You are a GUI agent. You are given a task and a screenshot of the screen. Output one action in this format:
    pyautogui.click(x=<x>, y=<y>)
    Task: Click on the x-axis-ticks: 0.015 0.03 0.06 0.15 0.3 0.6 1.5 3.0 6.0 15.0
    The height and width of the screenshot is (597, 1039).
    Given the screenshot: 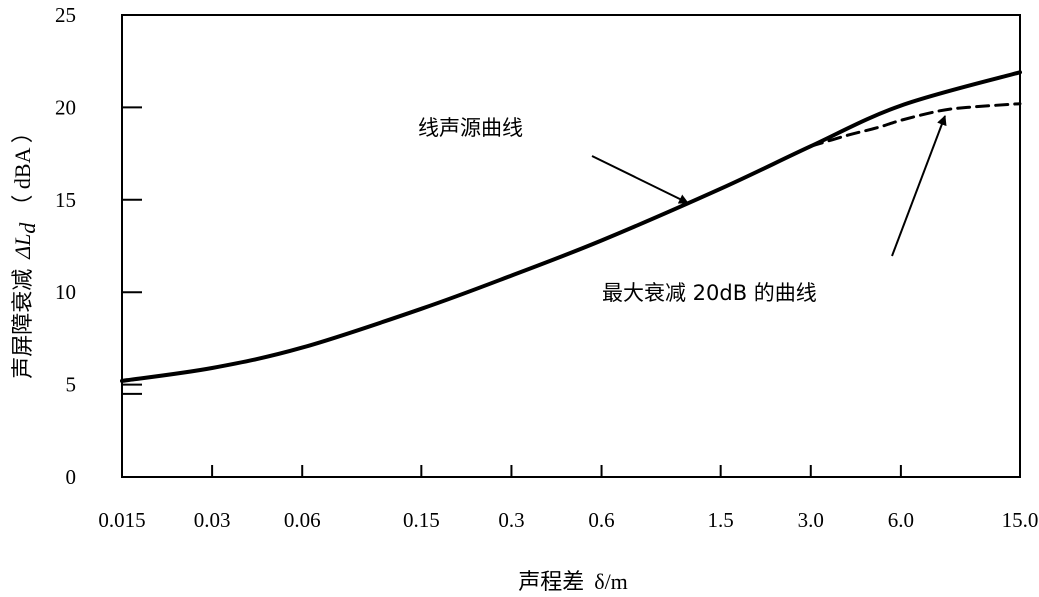 What is the action you would take?
    pyautogui.click(x=568, y=498)
    